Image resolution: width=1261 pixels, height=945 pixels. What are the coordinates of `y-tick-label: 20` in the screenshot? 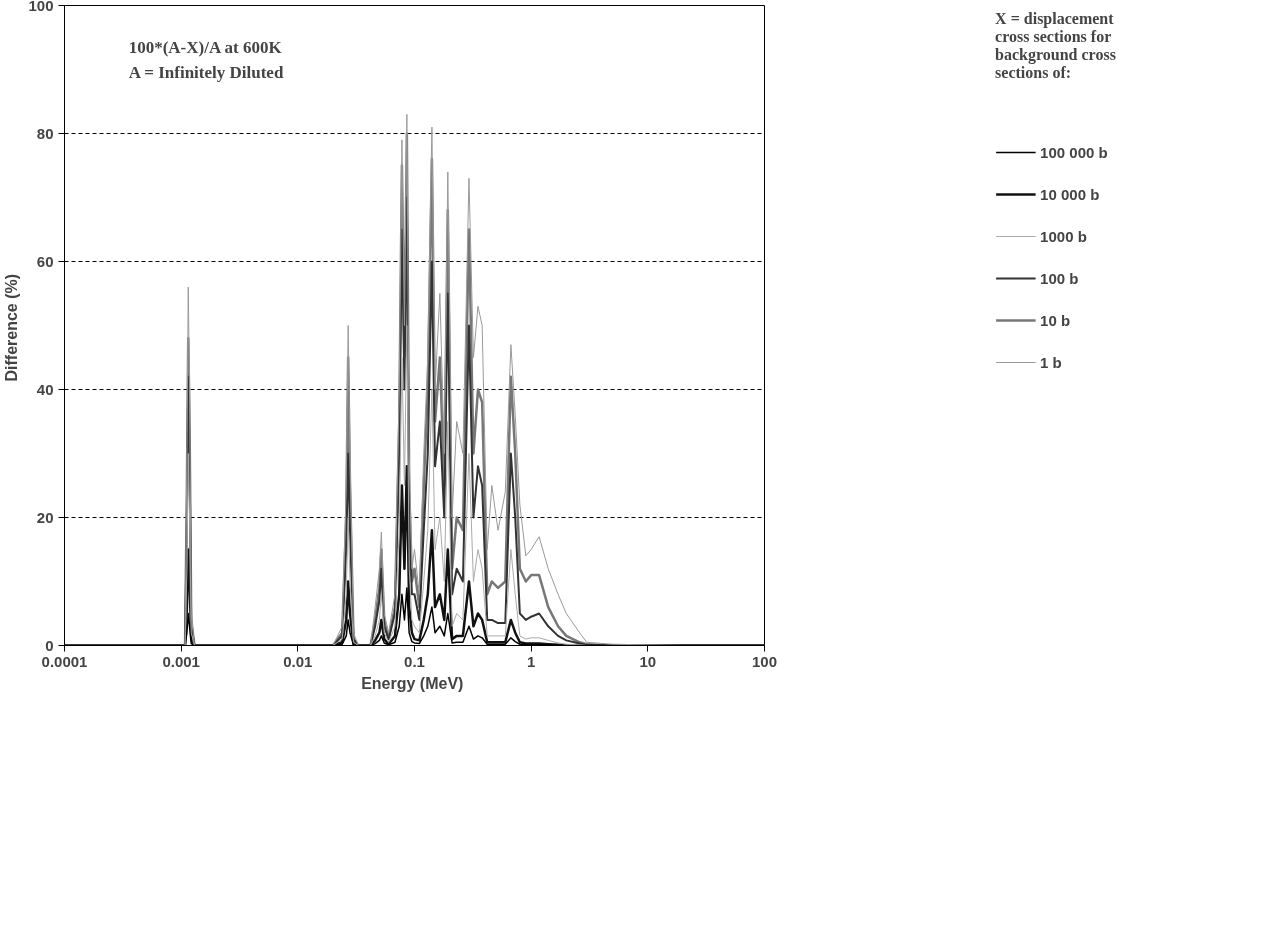 It's located at (45, 517).